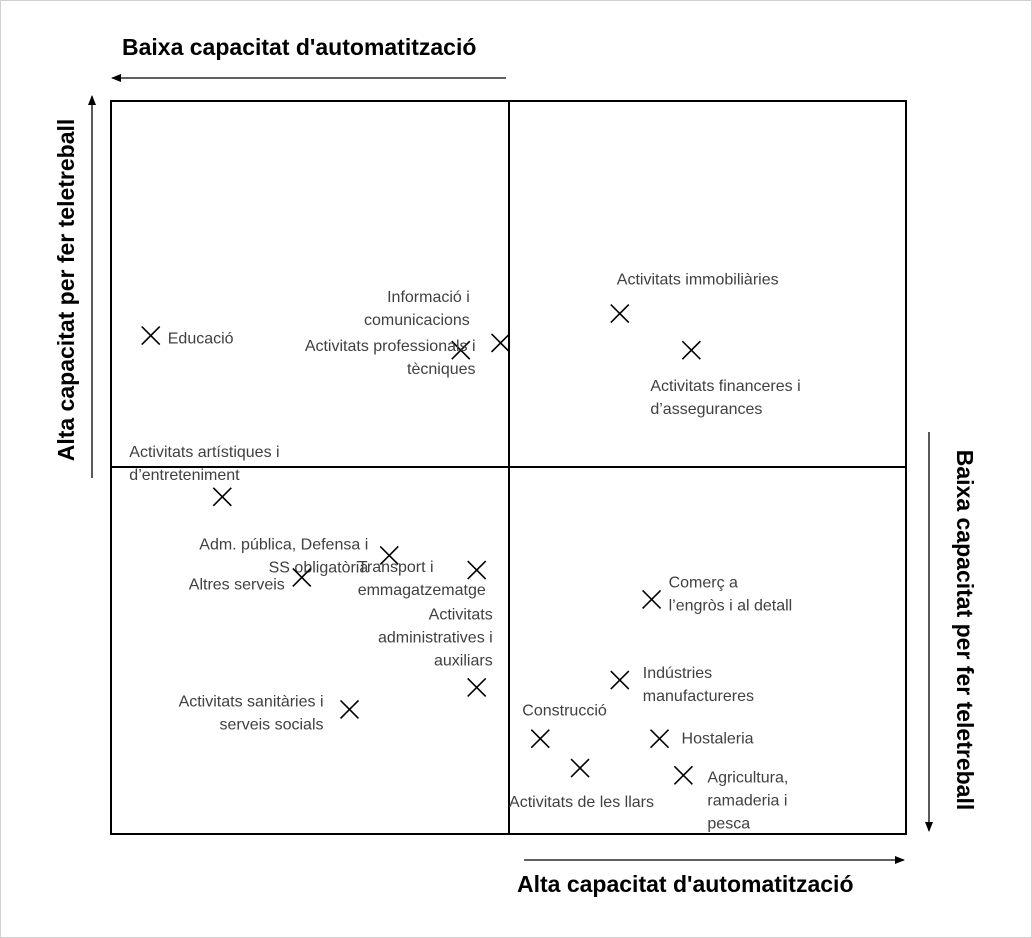 The height and width of the screenshot is (938, 1032). Describe the element at coordinates (581, 802) in the screenshot. I see `point-label: Activitats de les llars` at that location.